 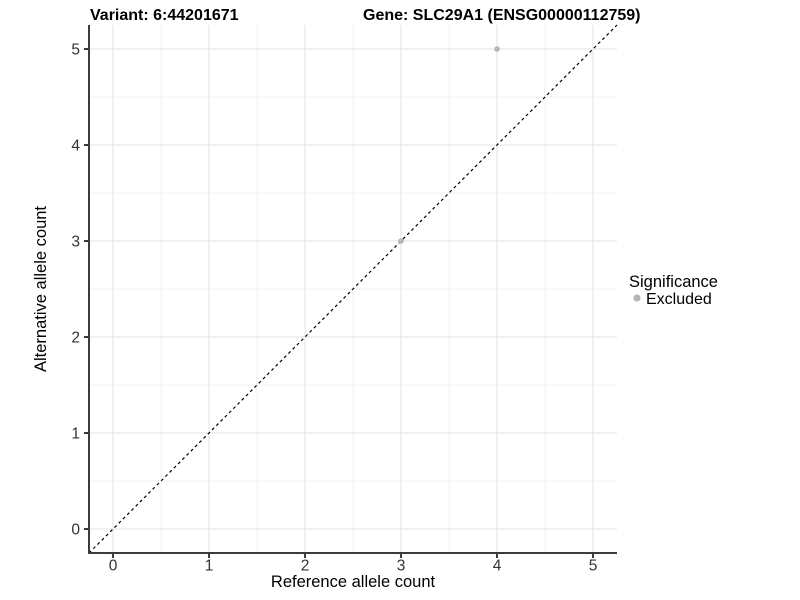 I want to click on legend-item-excluded: Excluded, so click(x=672, y=299).